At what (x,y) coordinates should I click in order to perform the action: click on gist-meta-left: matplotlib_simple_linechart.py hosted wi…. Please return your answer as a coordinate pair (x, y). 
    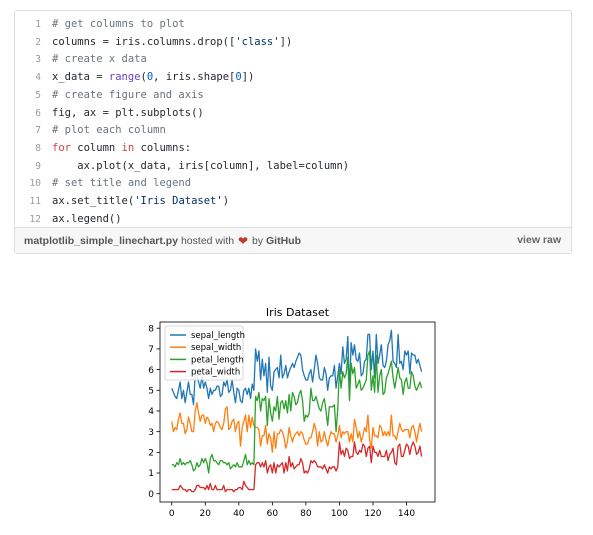
    Looking at the image, I should click on (162, 241).